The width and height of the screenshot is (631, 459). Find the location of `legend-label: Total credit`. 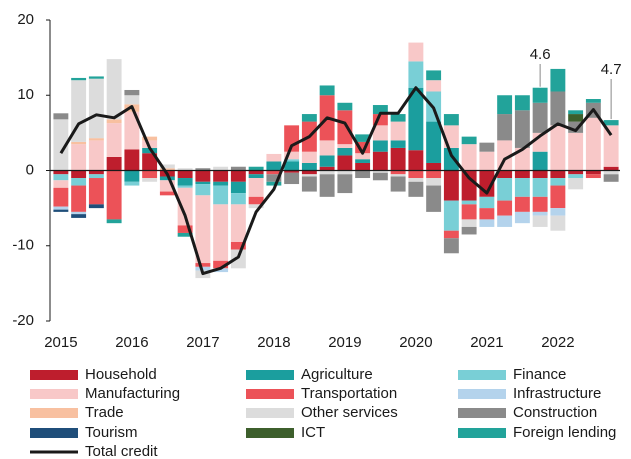

legend-label: Total credit is located at coordinates (121, 451).